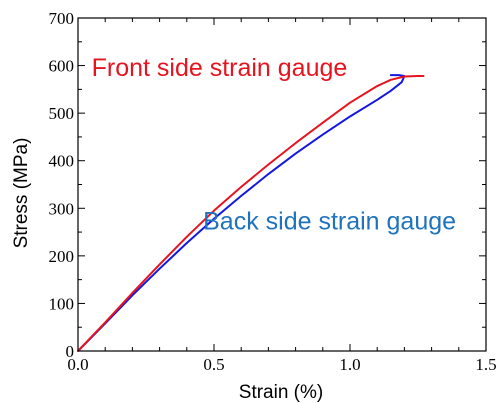  I want to click on y-tick-label: 500, so click(62, 113).